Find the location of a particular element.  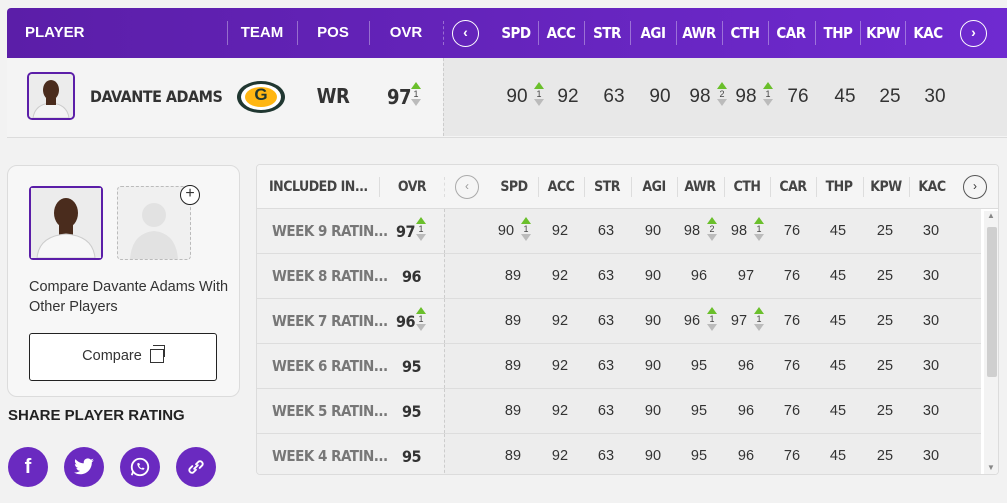

player-card-slot is located at coordinates (66, 223).